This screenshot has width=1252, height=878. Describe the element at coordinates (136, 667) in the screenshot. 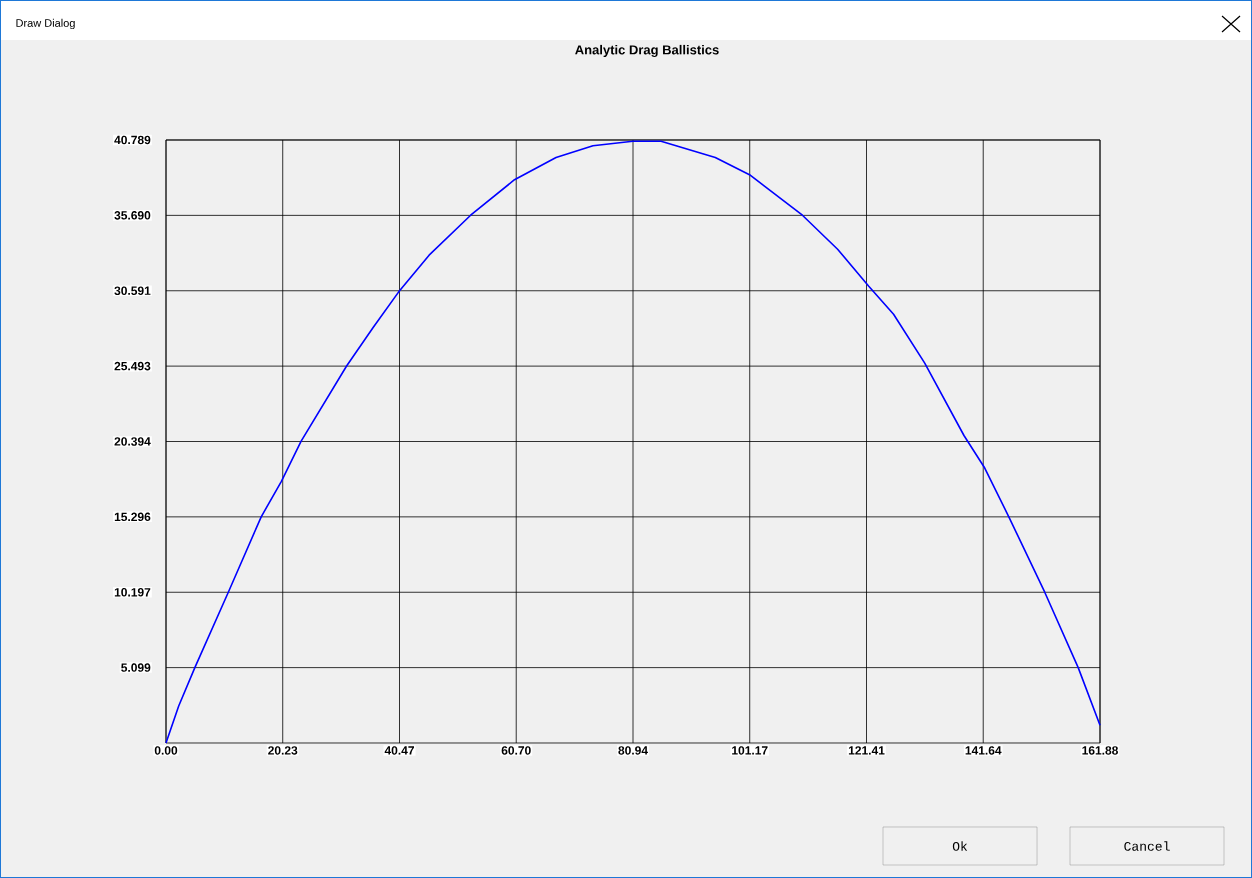

I see `y-tick-label: 5.099` at that location.